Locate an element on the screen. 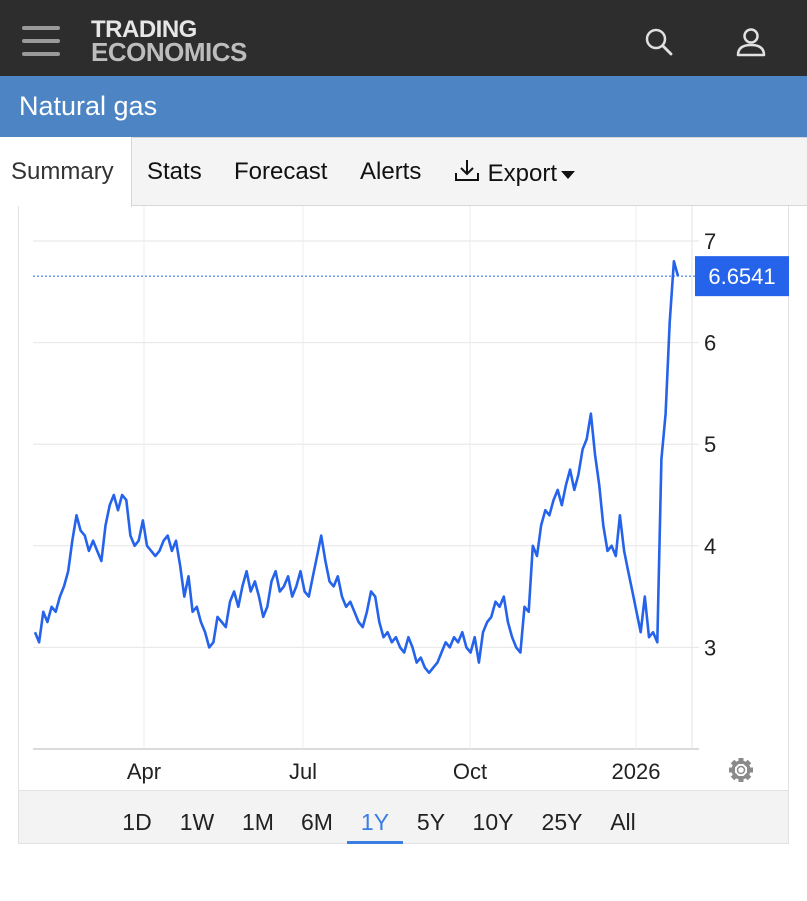 The width and height of the screenshot is (807, 901). x-tick-label: Jul is located at coordinates (303, 771).